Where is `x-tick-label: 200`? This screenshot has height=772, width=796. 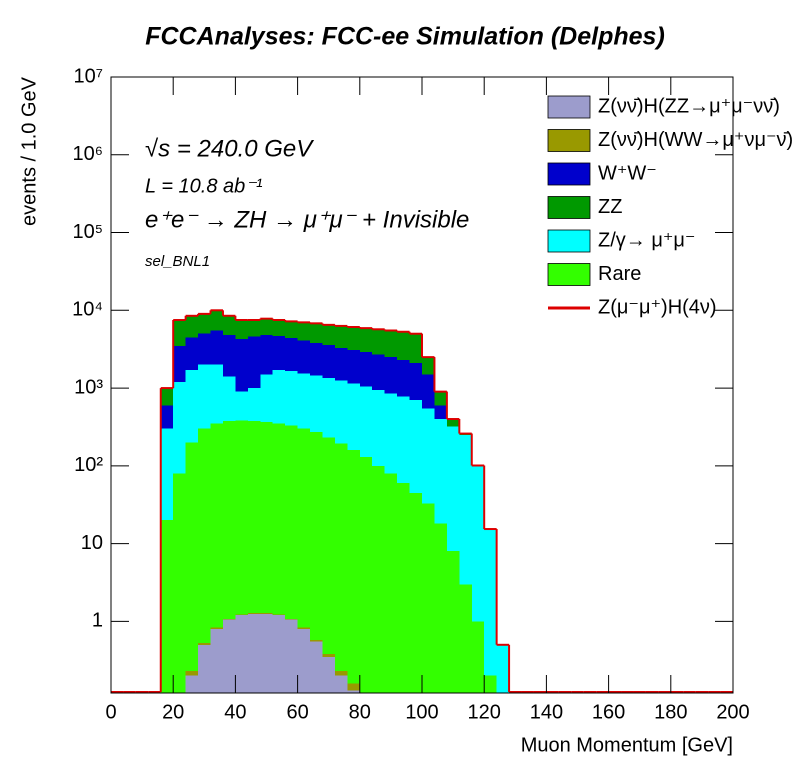 x-tick-label: 200 is located at coordinates (732, 712).